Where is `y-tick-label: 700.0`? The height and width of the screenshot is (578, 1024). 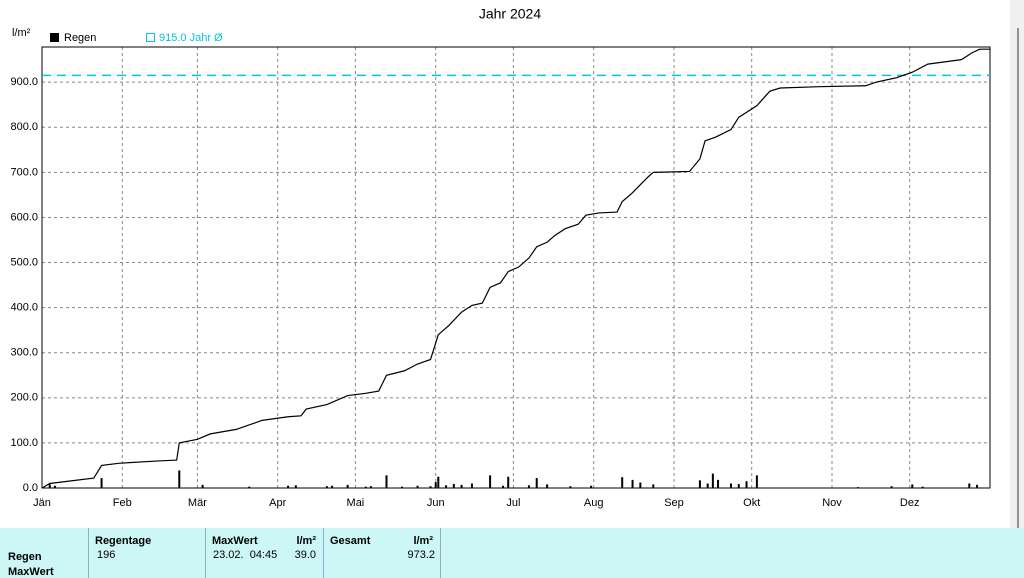
y-tick-label: 700.0 is located at coordinates (24, 172).